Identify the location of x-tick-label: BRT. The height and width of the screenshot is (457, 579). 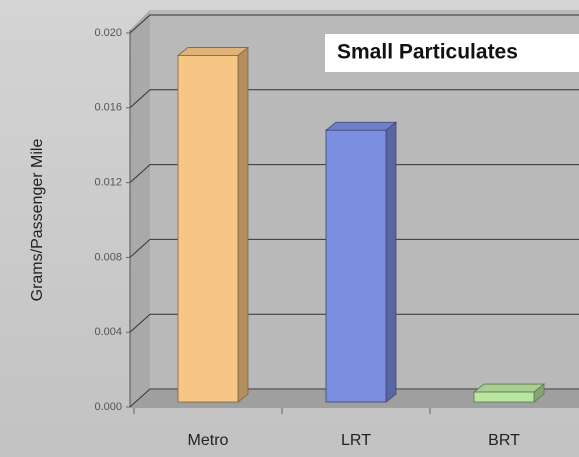
(504, 440).